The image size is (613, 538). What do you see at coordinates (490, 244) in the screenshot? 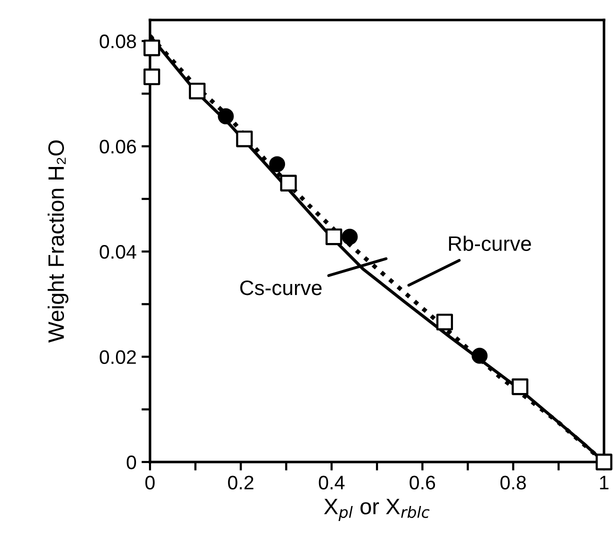
I see `annotation: Rb-curve` at bounding box center [490, 244].